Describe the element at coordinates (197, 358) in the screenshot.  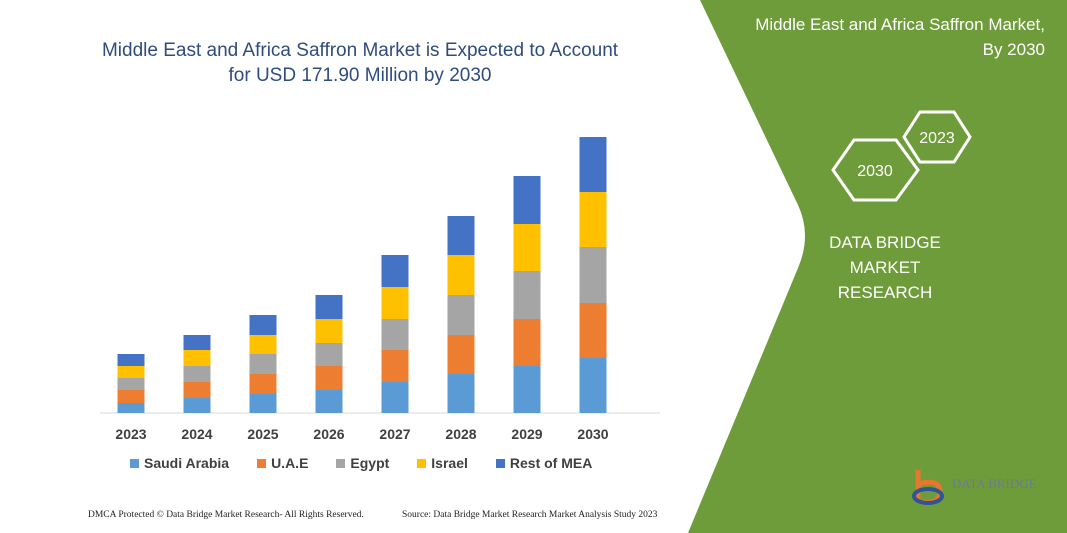
I see `bar-2024-israel` at that location.